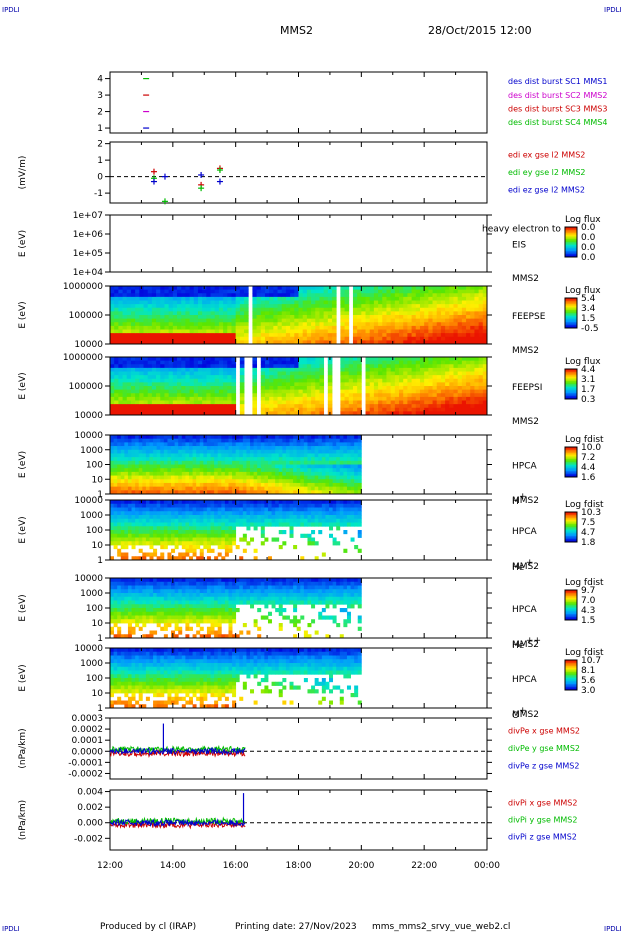 The width and height of the screenshot is (630, 934). What do you see at coordinates (571, 242) in the screenshot?
I see `colorbar-frame` at bounding box center [571, 242].